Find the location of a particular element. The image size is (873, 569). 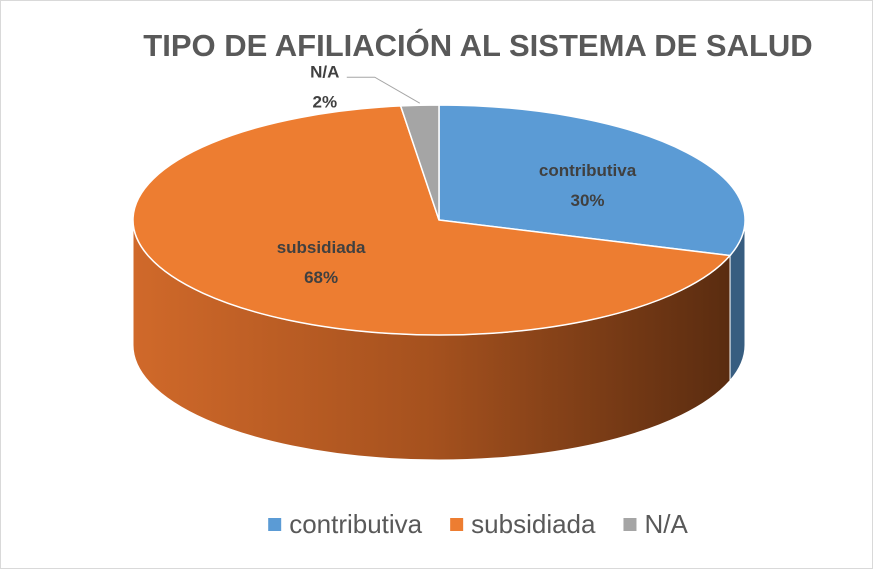

data-label-value: 68% is located at coordinates (321, 277).